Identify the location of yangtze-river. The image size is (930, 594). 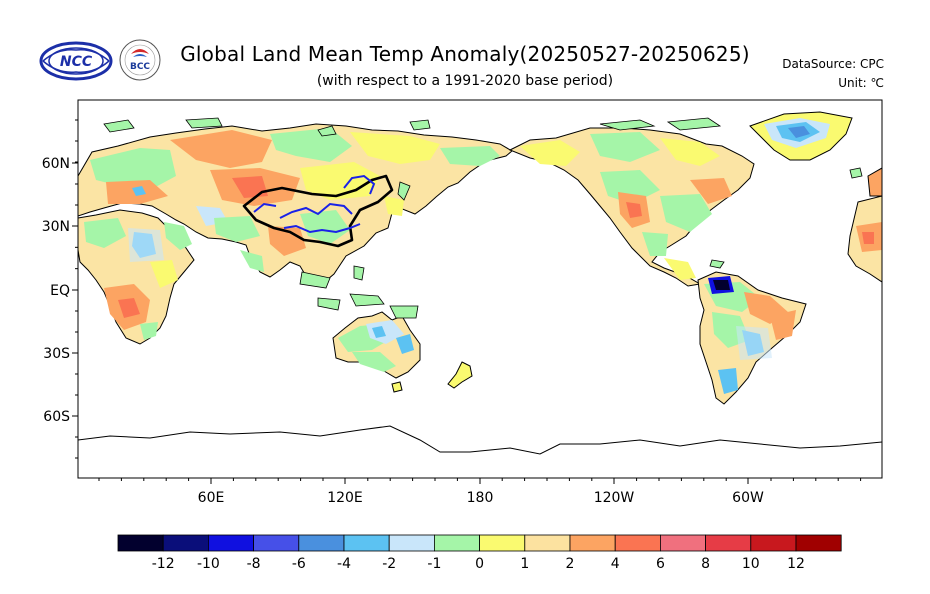
(322, 228).